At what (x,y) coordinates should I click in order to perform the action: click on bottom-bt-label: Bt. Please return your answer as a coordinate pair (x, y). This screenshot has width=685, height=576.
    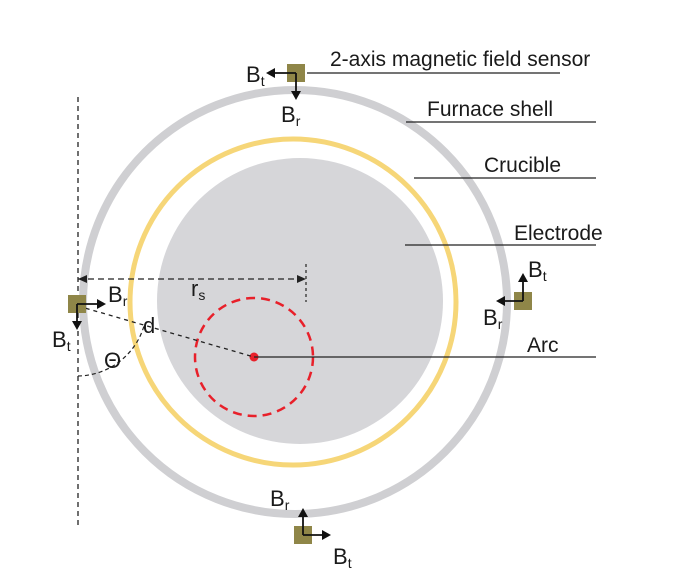
    Looking at the image, I should click on (342, 557).